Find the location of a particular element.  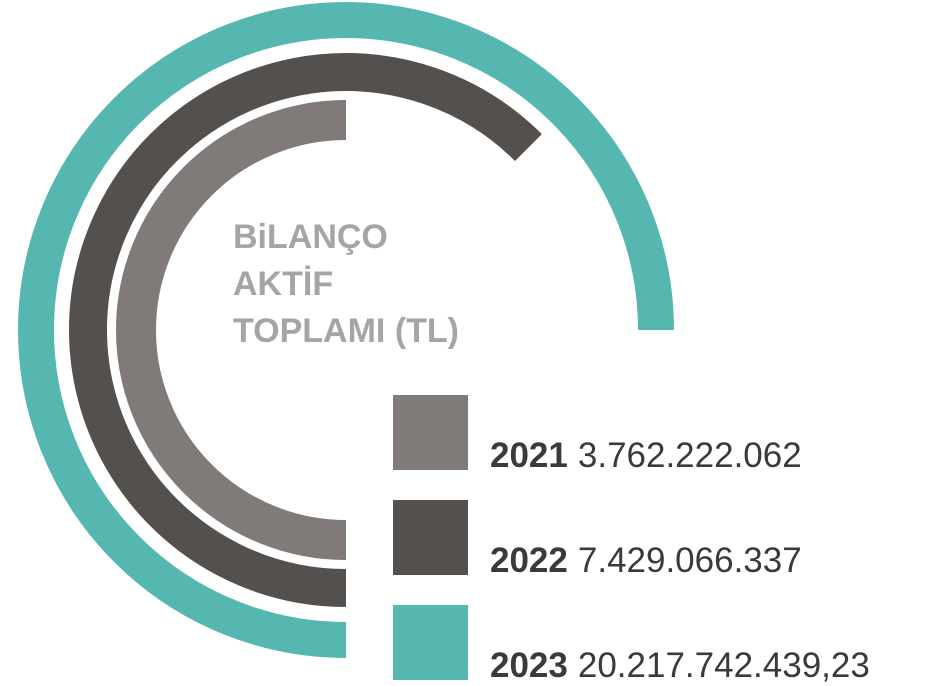

value-label: 3.762.222.062 is located at coordinates (690, 455).